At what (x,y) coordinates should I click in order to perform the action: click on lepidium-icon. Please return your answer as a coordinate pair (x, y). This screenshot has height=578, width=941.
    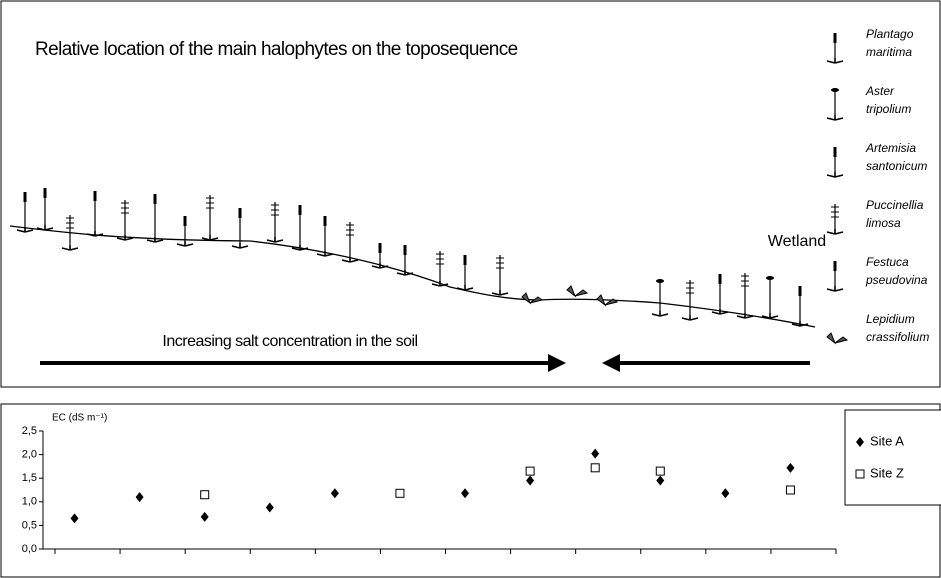
    Looking at the image, I should click on (837, 338).